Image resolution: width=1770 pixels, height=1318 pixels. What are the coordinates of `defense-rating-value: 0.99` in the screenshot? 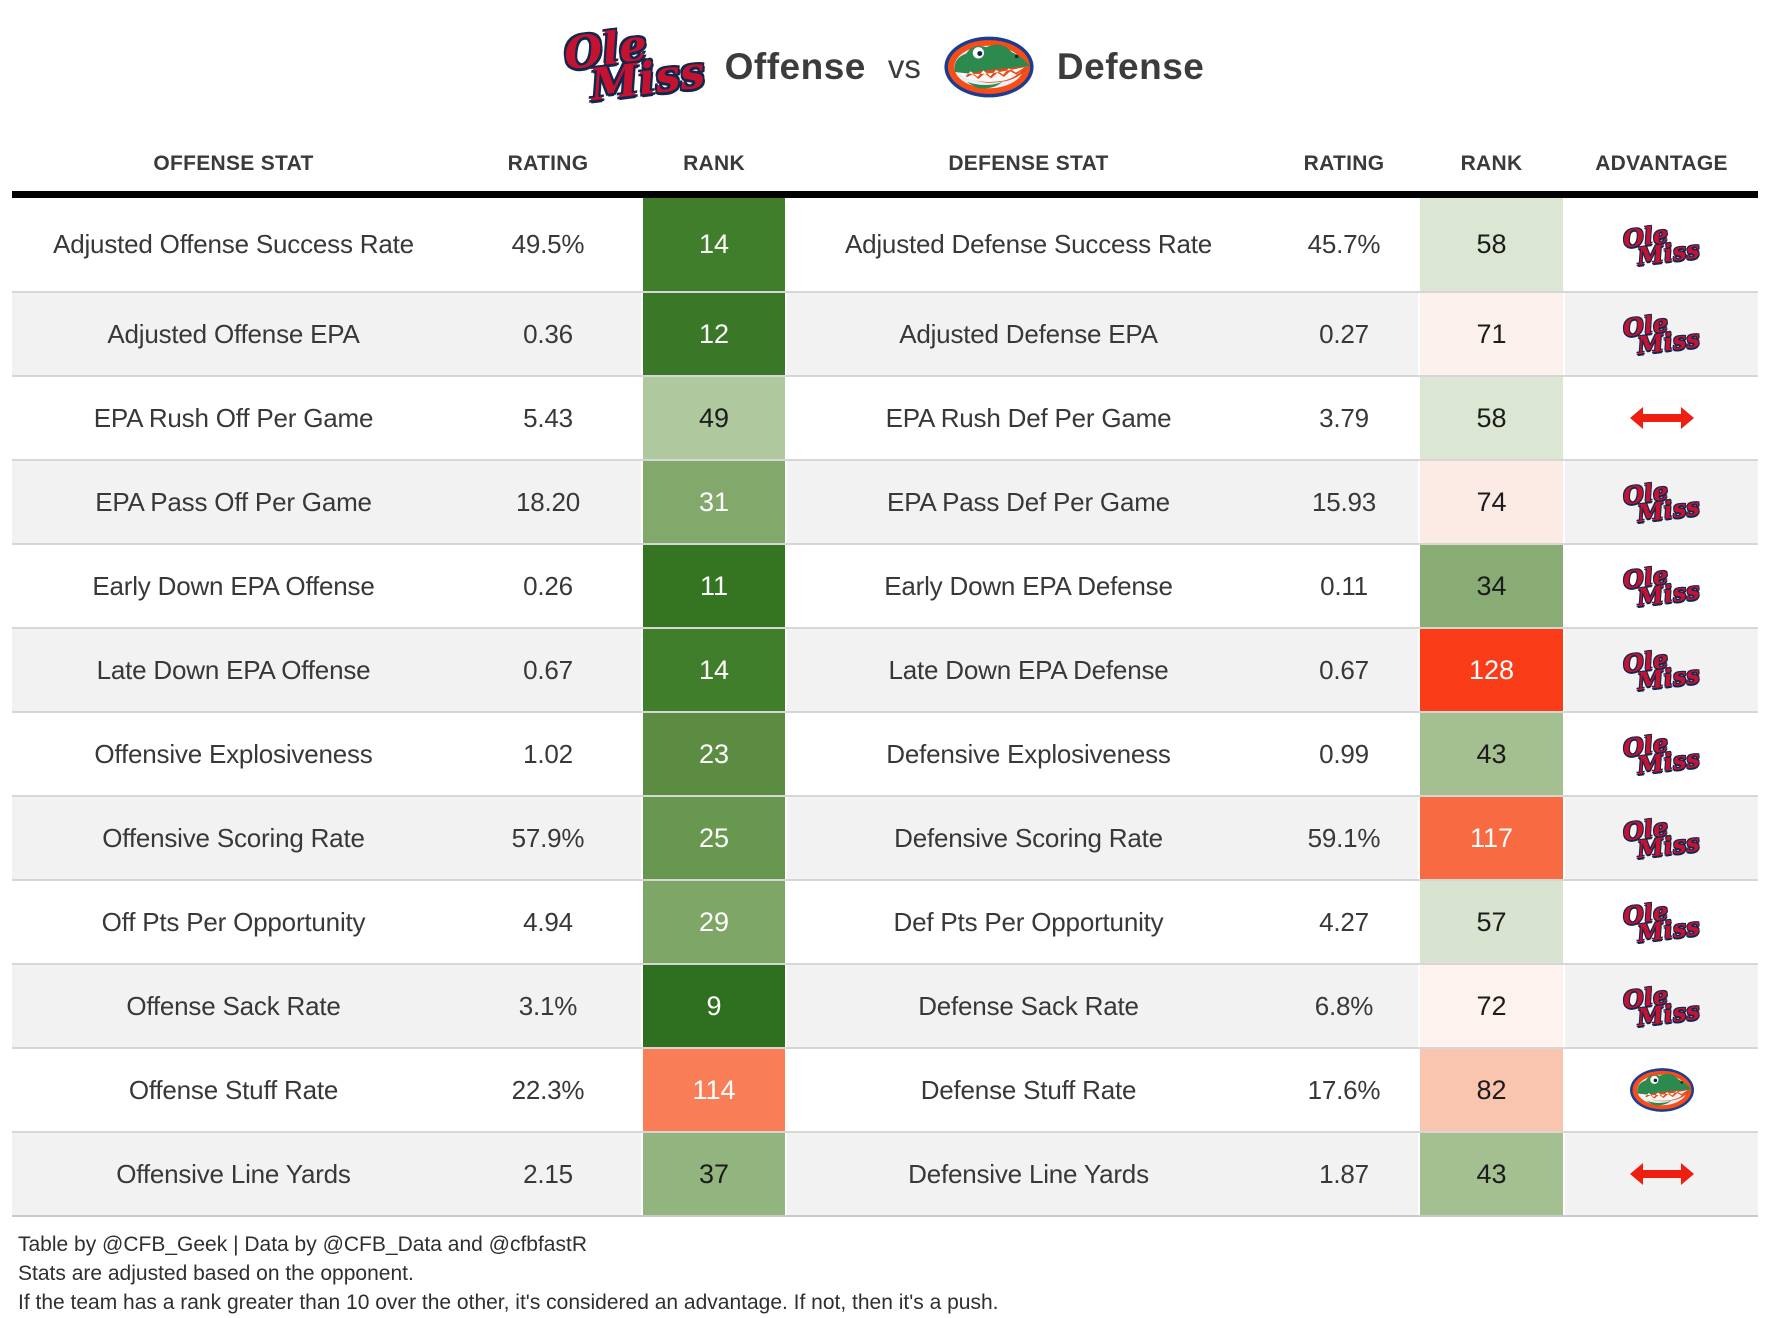 It's located at (1344, 753).